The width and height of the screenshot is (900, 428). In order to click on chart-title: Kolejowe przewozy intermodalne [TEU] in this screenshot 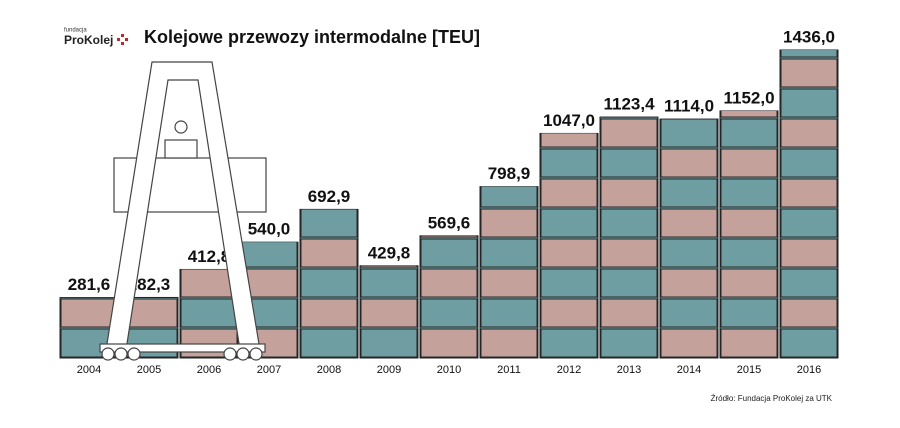, I will do `click(312, 37)`.